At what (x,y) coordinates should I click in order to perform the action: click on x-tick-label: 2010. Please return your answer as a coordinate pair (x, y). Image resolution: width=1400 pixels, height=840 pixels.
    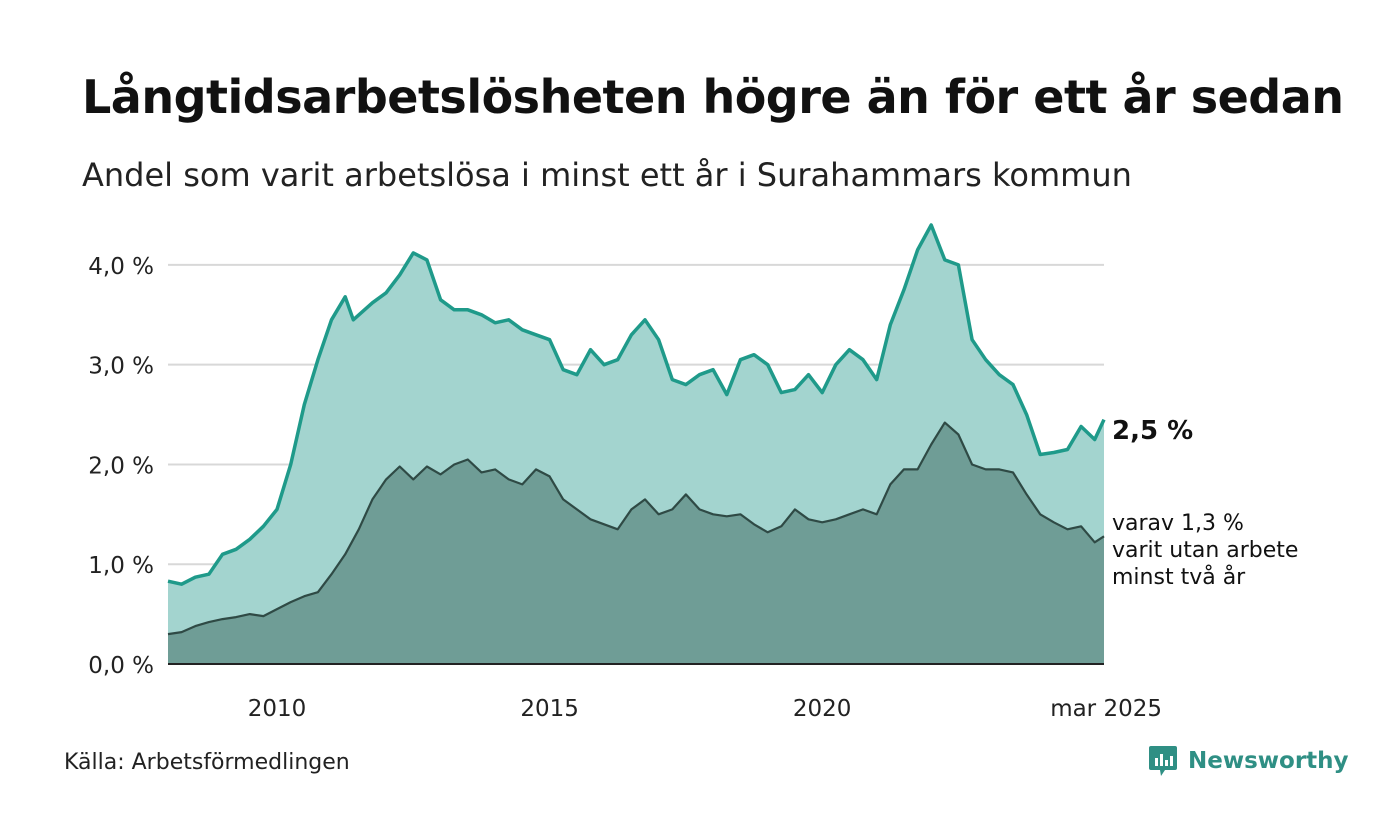
    Looking at the image, I should click on (277, 709).